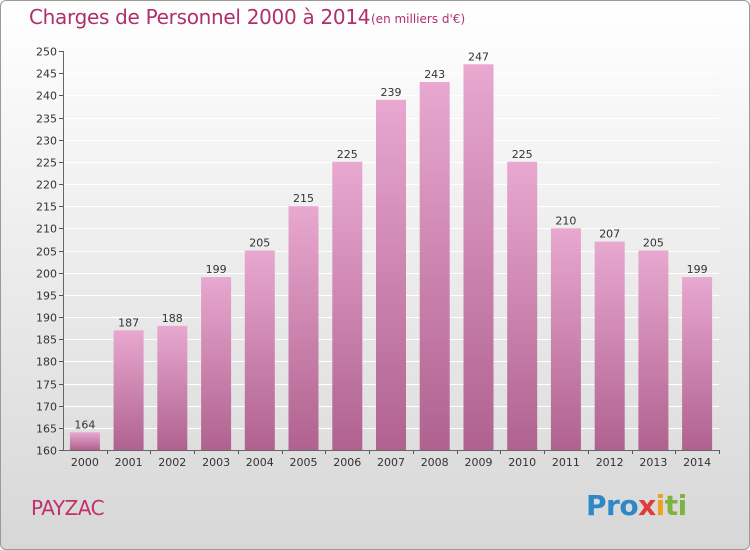  I want to click on x-tick-label-2002: 2002, so click(172, 462).